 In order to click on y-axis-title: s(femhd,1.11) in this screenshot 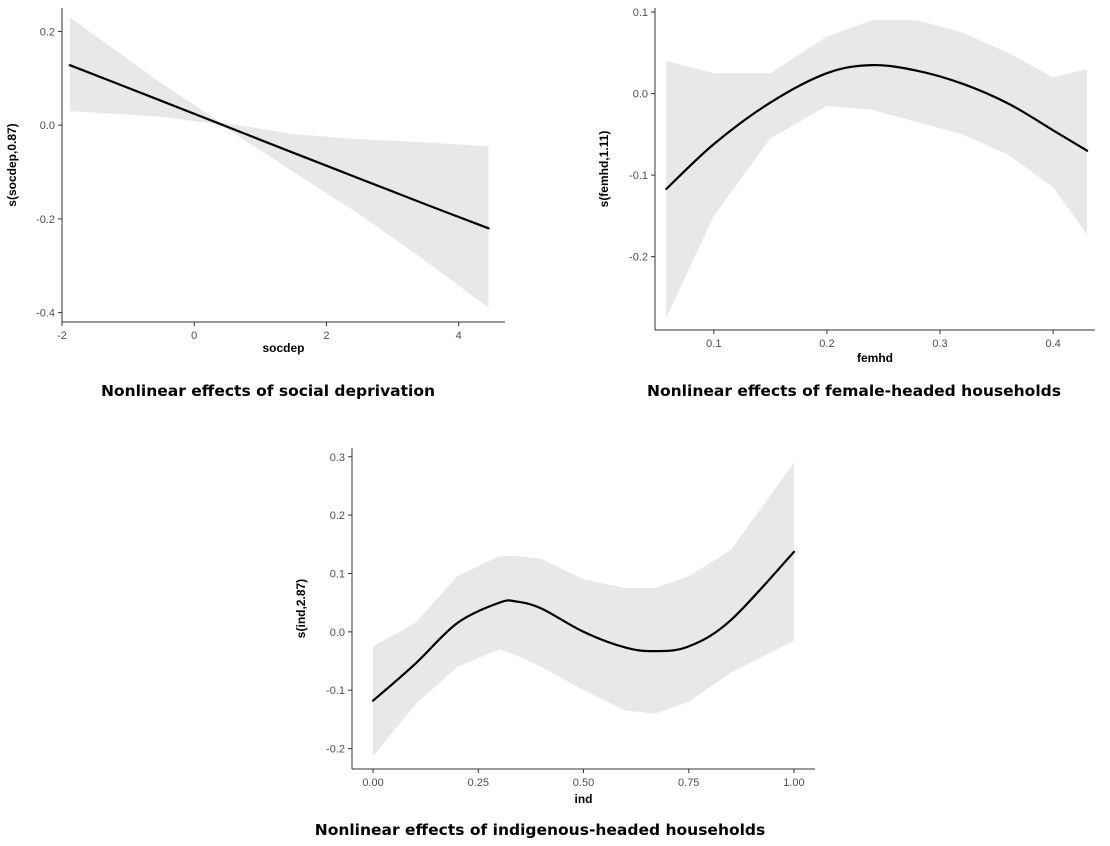, I will do `click(604, 169)`.